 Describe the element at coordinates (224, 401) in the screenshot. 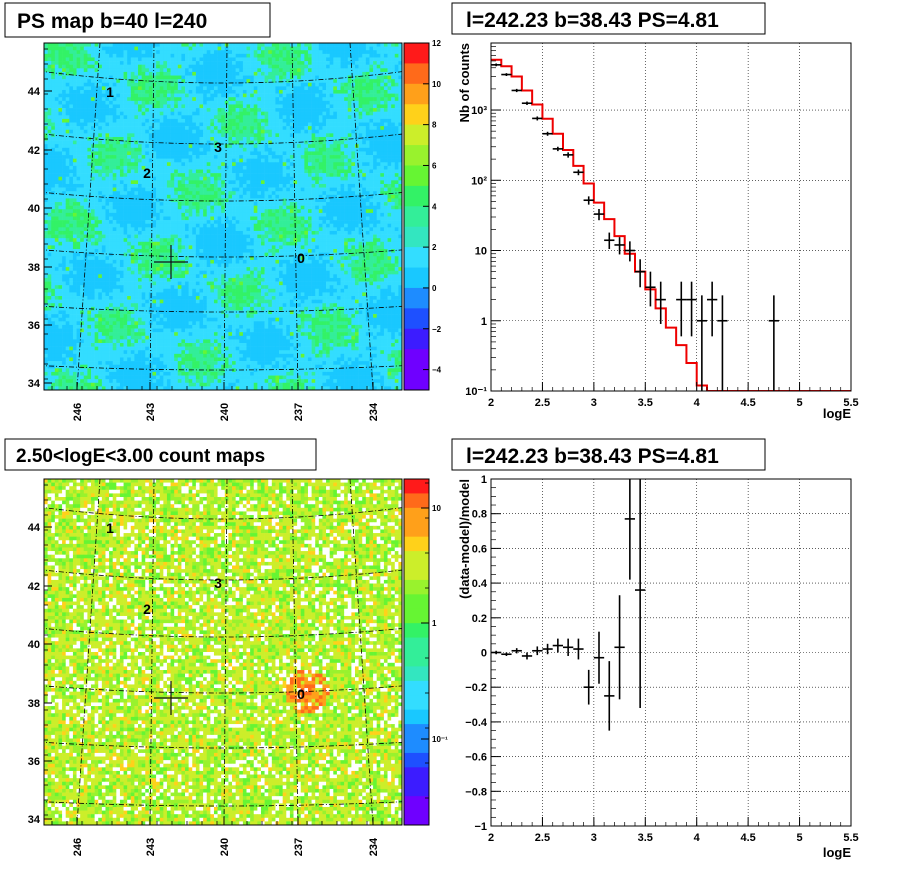

I see `ps-map-x-ticks: 246 243 240 237 234` at that location.